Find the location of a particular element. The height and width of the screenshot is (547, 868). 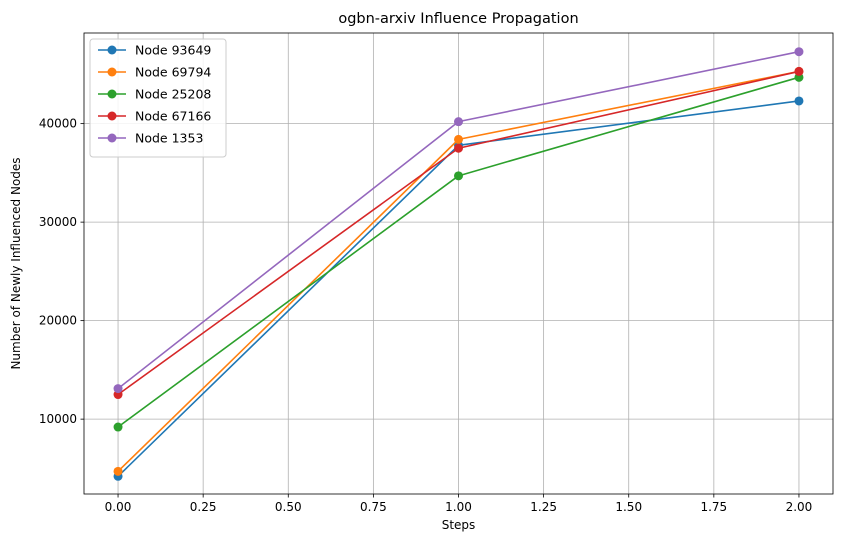

y-axis-title: Number of Newly Influenced Nodes is located at coordinates (16, 263).